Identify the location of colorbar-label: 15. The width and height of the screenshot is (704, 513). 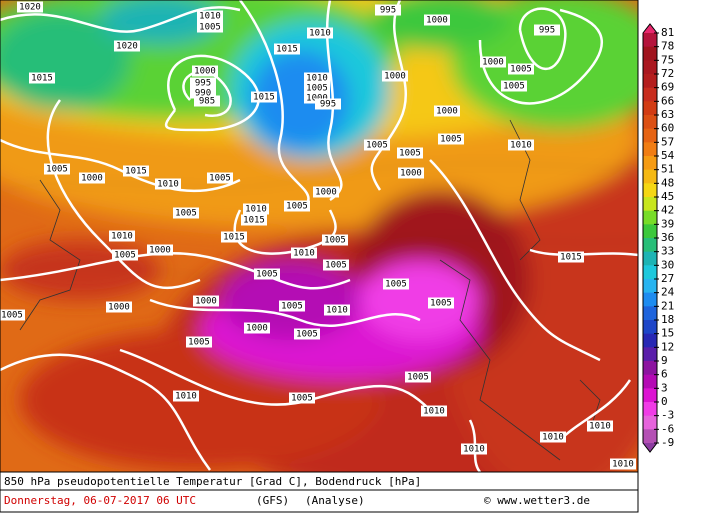
(667, 333).